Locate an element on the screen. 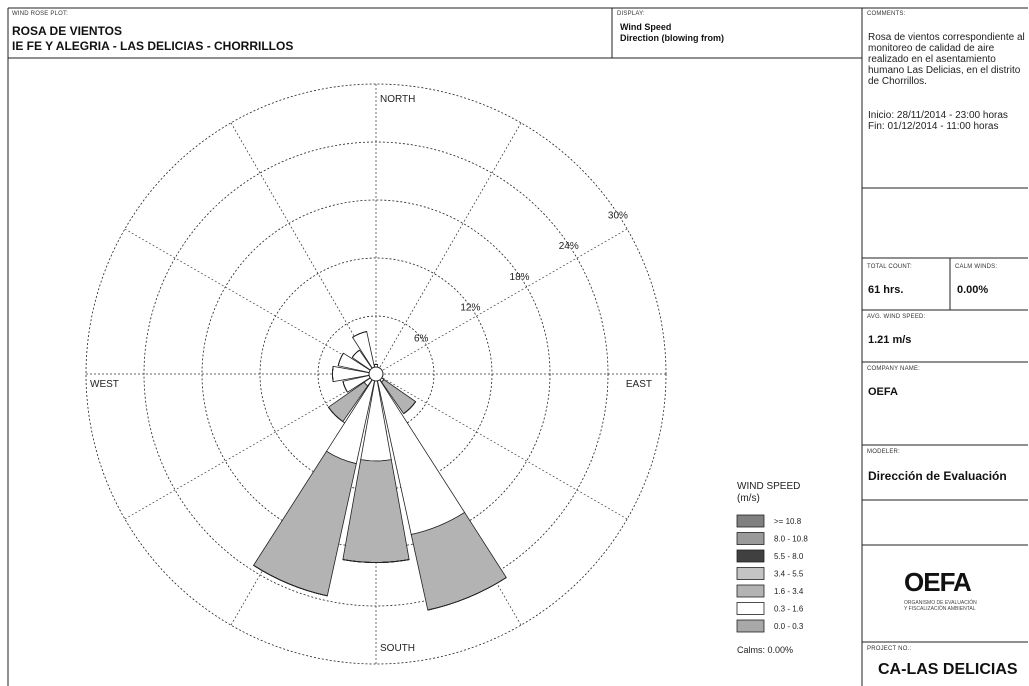  legend-title: (m/s) is located at coordinates (748, 498).